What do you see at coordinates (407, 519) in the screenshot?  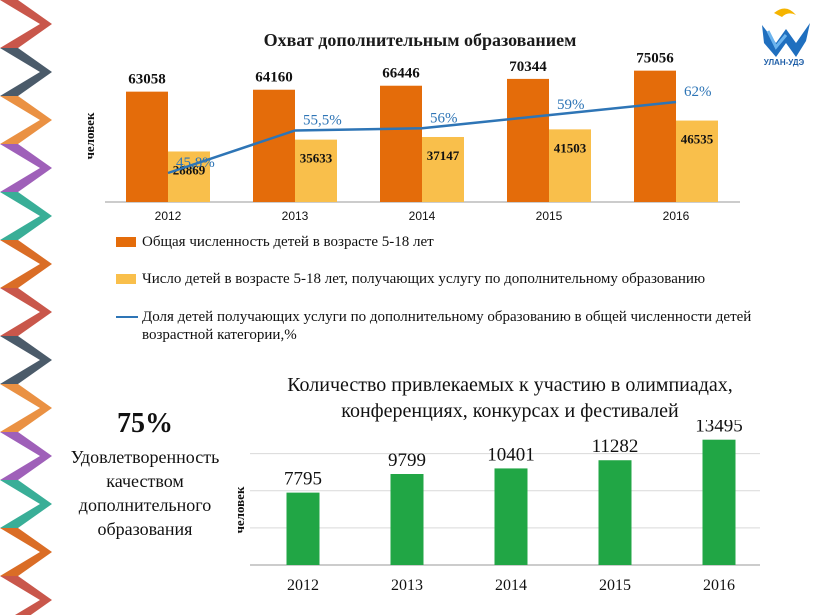 I see `bar-participants-2013` at bounding box center [407, 519].